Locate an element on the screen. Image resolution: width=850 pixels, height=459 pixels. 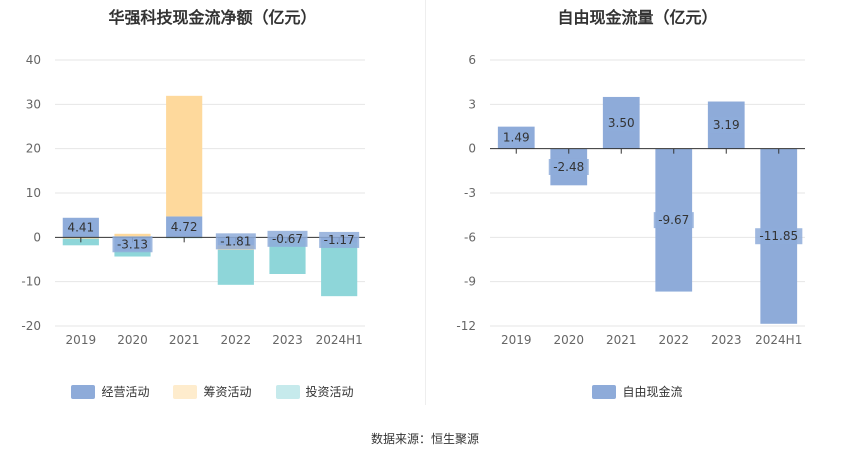
legend-item: 筹资活动 is located at coordinates (212, 391).